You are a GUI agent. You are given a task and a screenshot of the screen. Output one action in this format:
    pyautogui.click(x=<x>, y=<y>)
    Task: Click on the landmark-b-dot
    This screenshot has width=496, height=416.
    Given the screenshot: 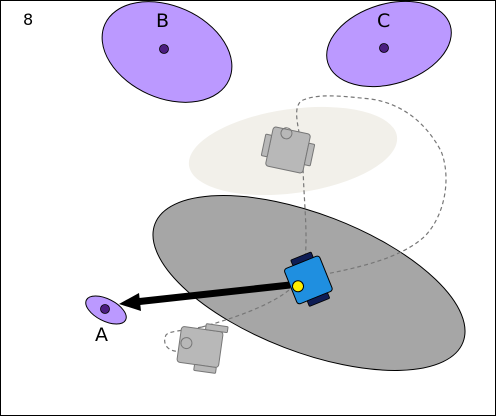 What is the action you would take?
    pyautogui.click(x=164, y=49)
    